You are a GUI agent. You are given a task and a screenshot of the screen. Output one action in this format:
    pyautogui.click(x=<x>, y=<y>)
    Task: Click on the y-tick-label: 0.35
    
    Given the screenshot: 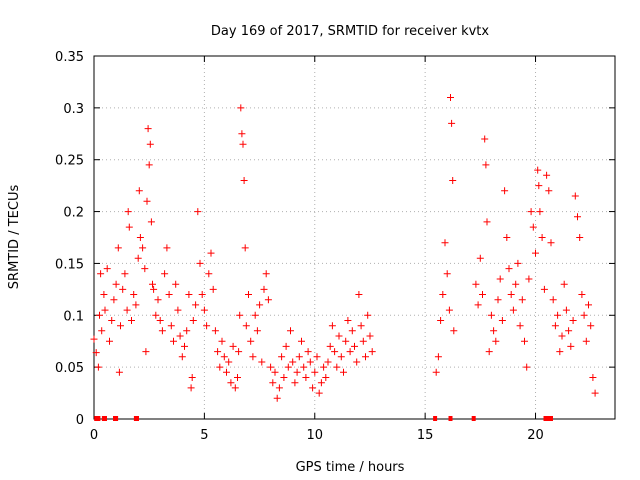 What is the action you would take?
    pyautogui.click(x=69, y=57)
    